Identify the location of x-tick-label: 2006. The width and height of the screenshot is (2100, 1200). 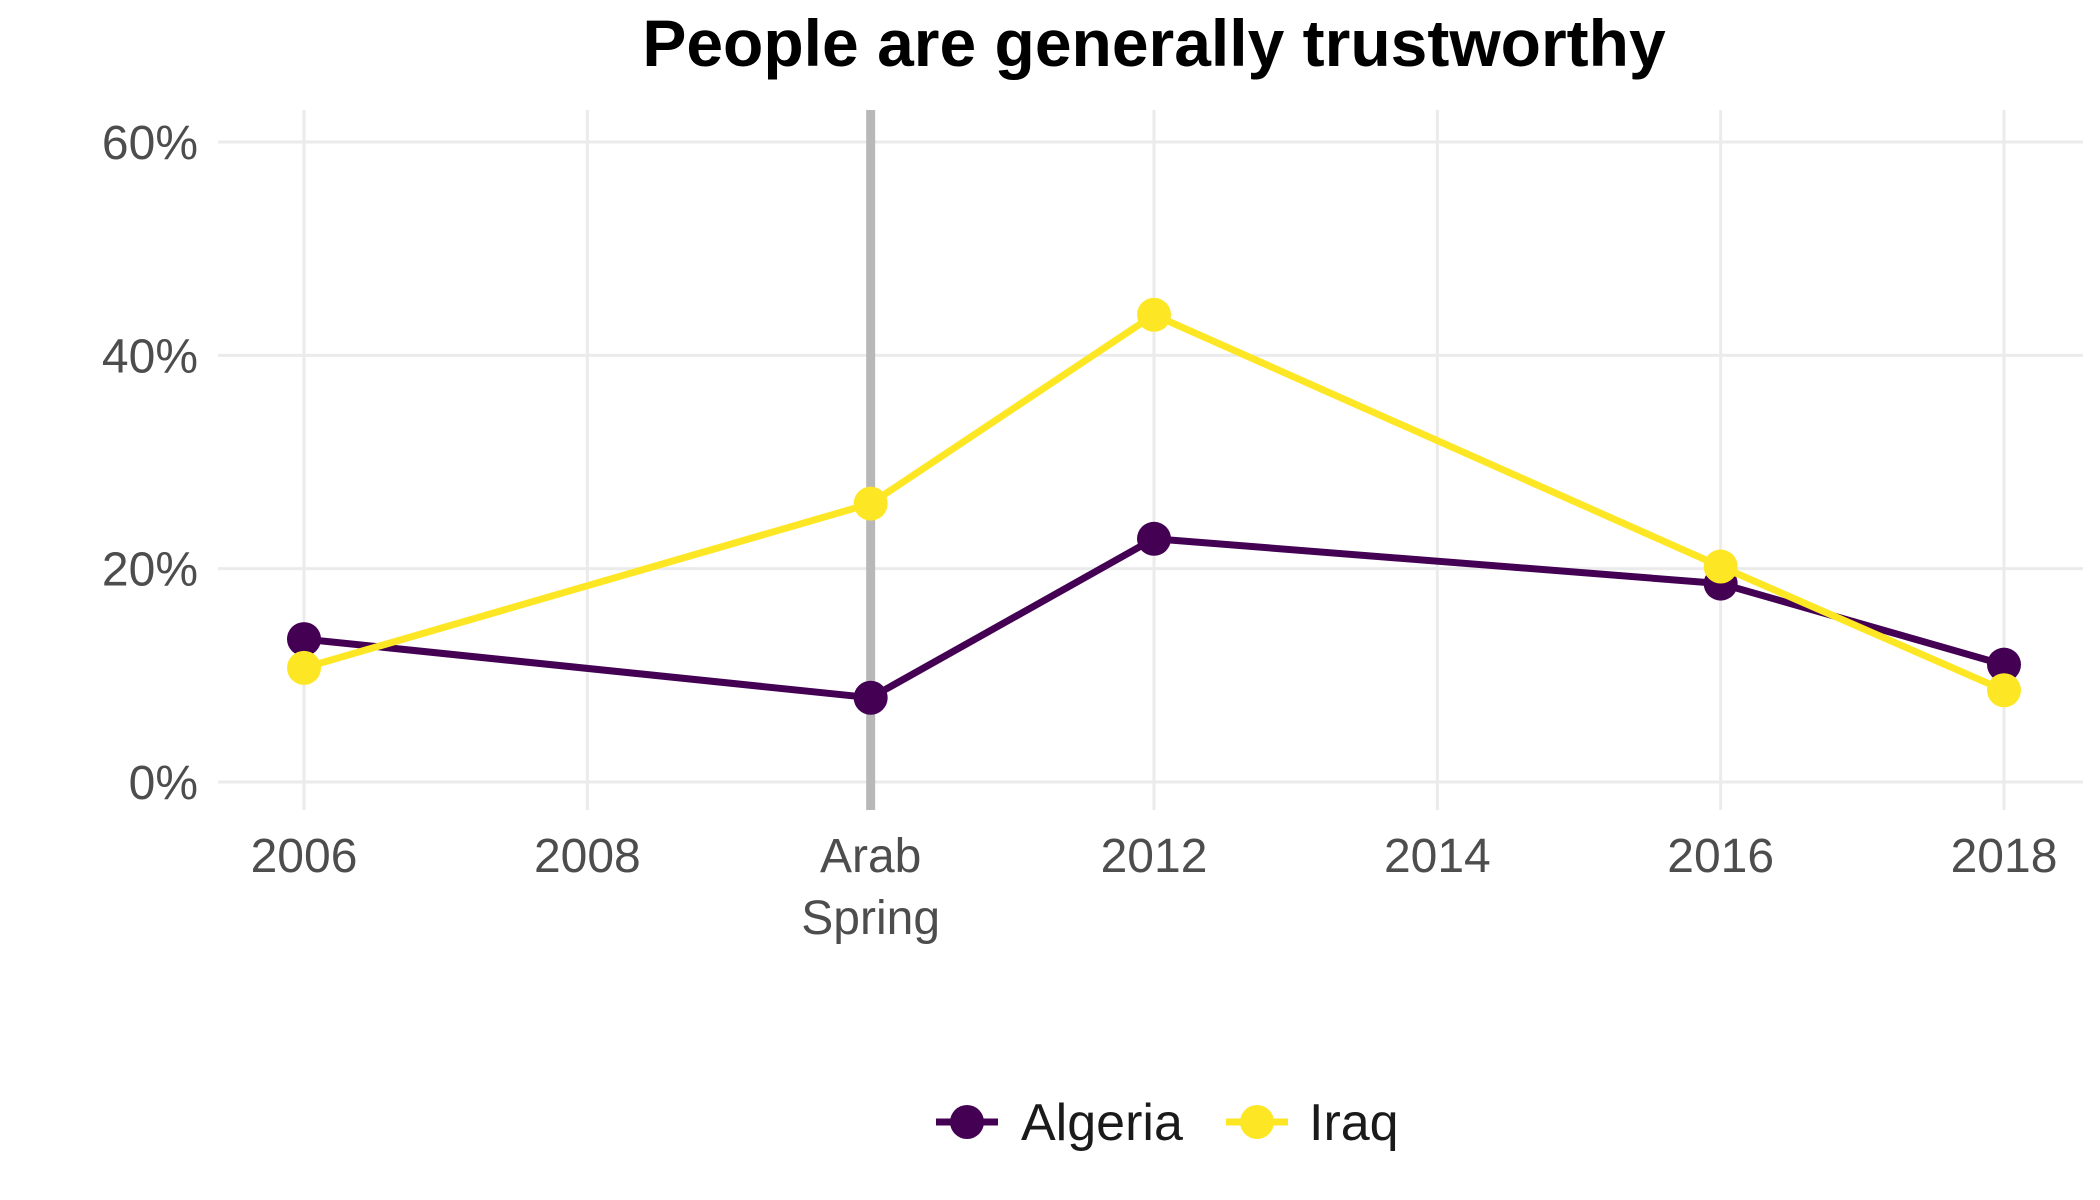
(304, 856).